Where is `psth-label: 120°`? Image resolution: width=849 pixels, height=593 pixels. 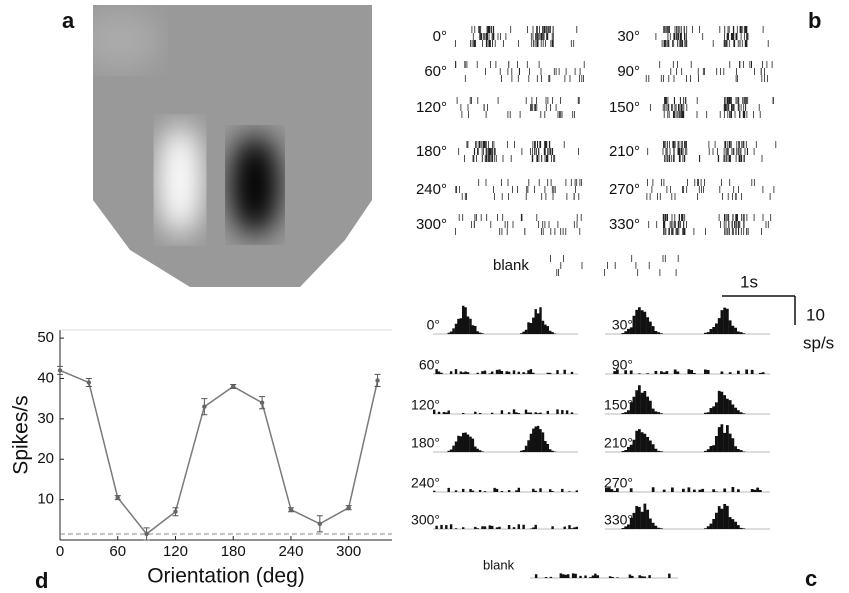 psth-label: 120° is located at coordinates (425, 405).